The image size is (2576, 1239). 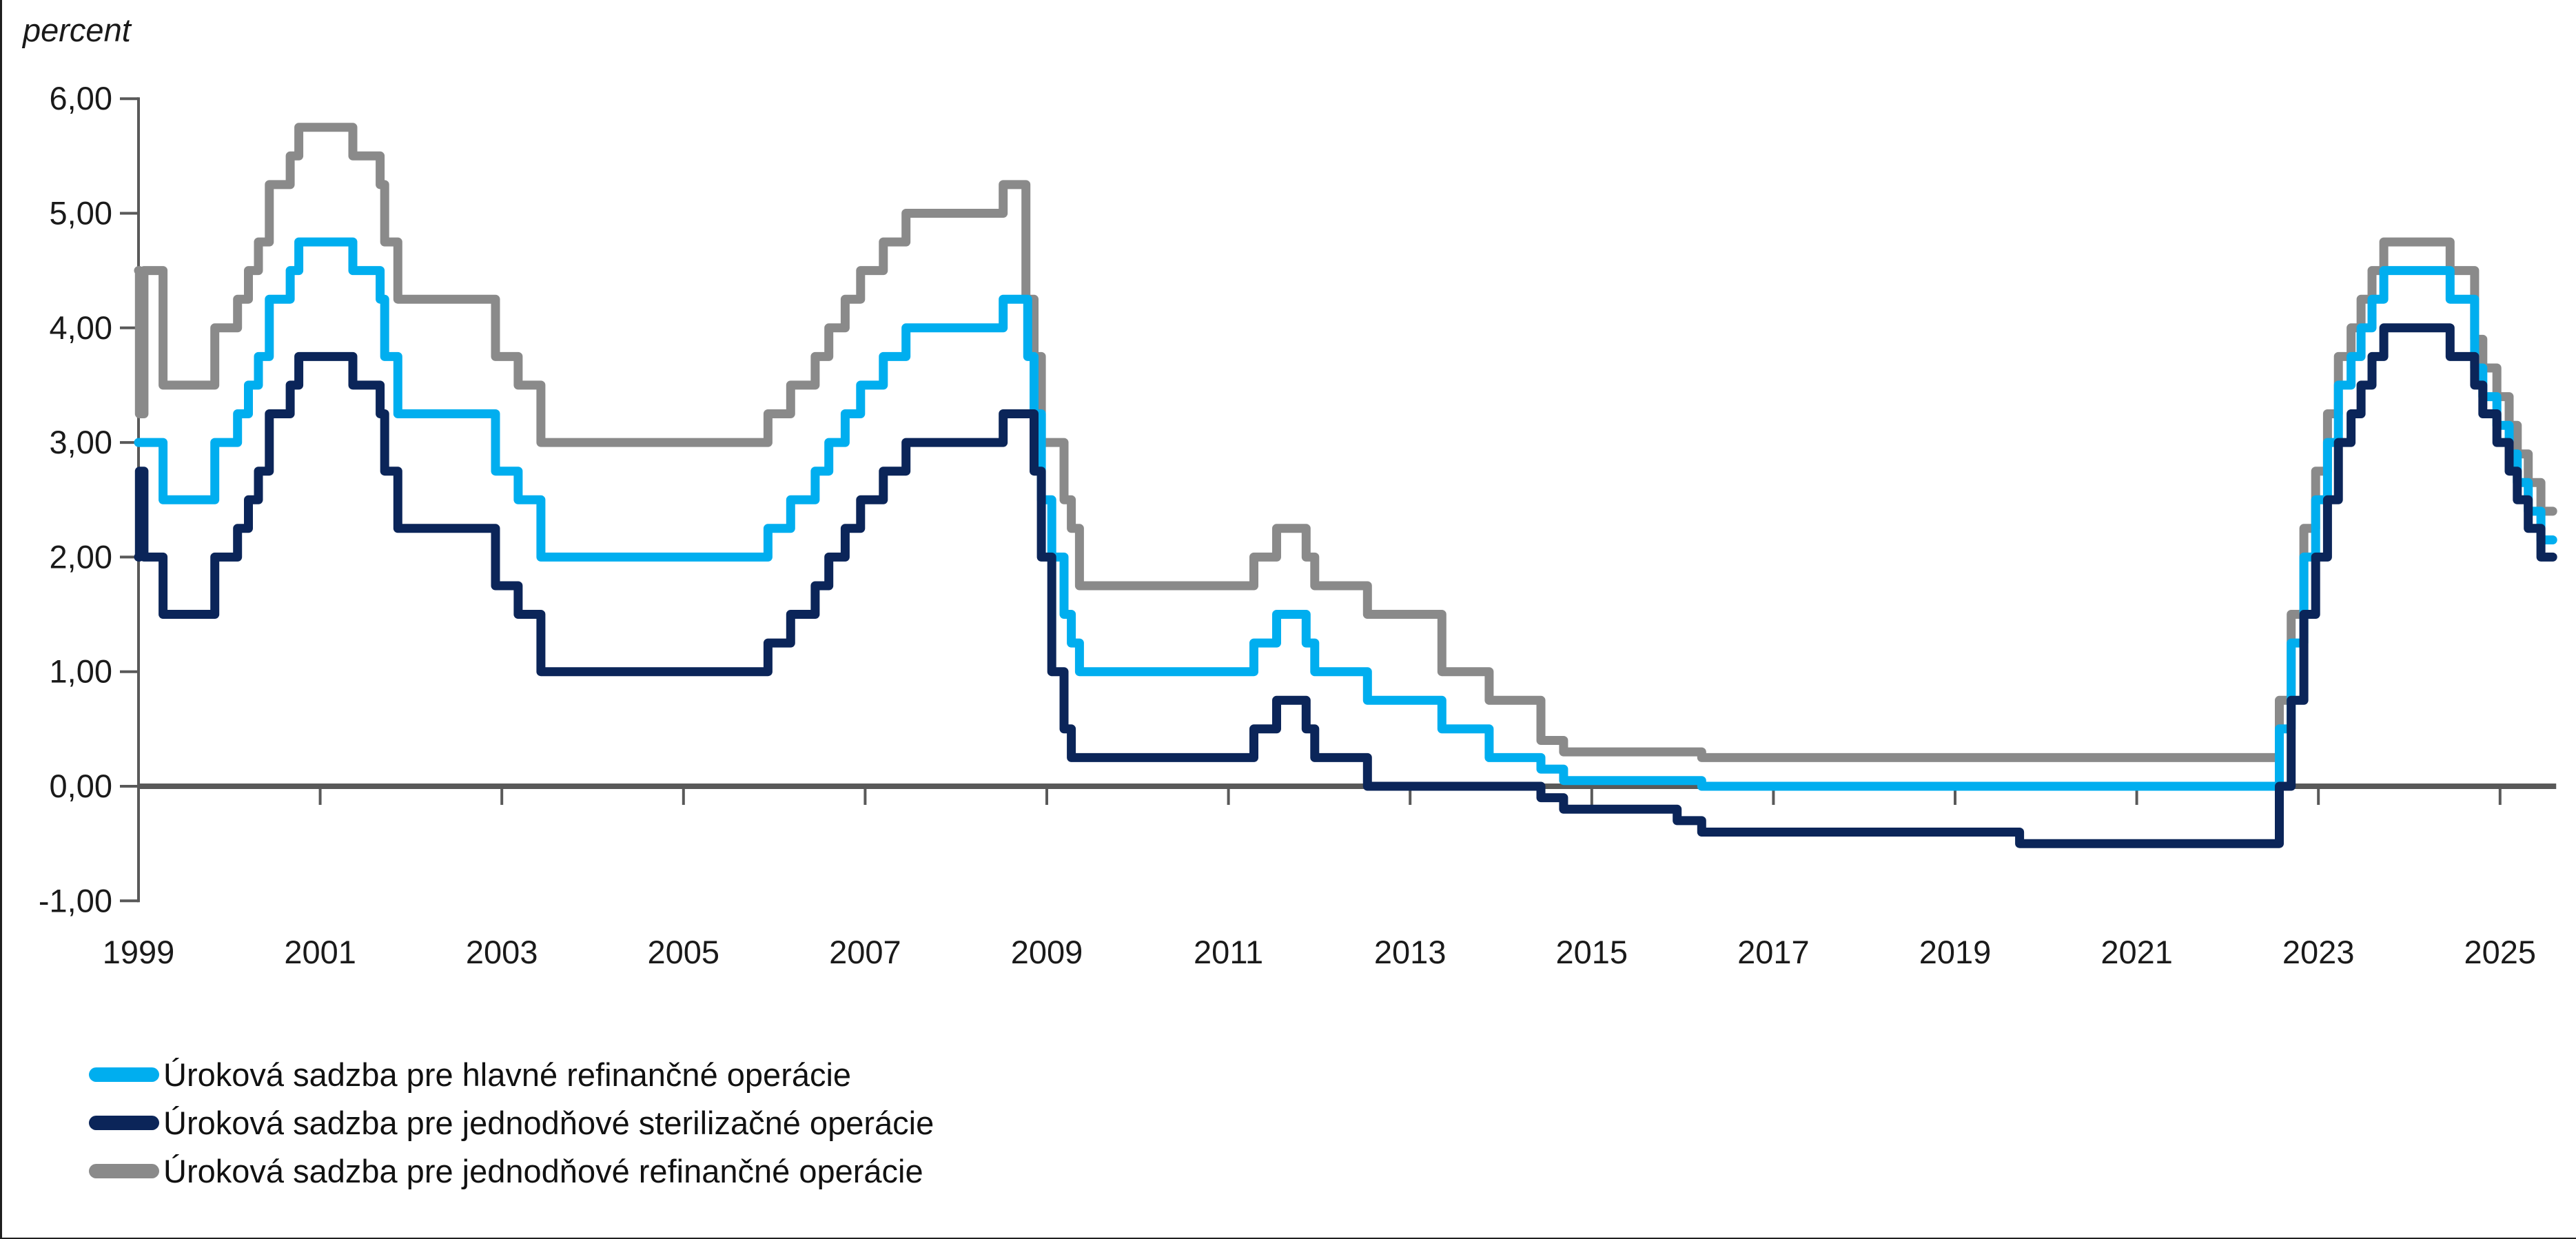 I want to click on x-axis-tick-label: 2007, so click(x=865, y=952).